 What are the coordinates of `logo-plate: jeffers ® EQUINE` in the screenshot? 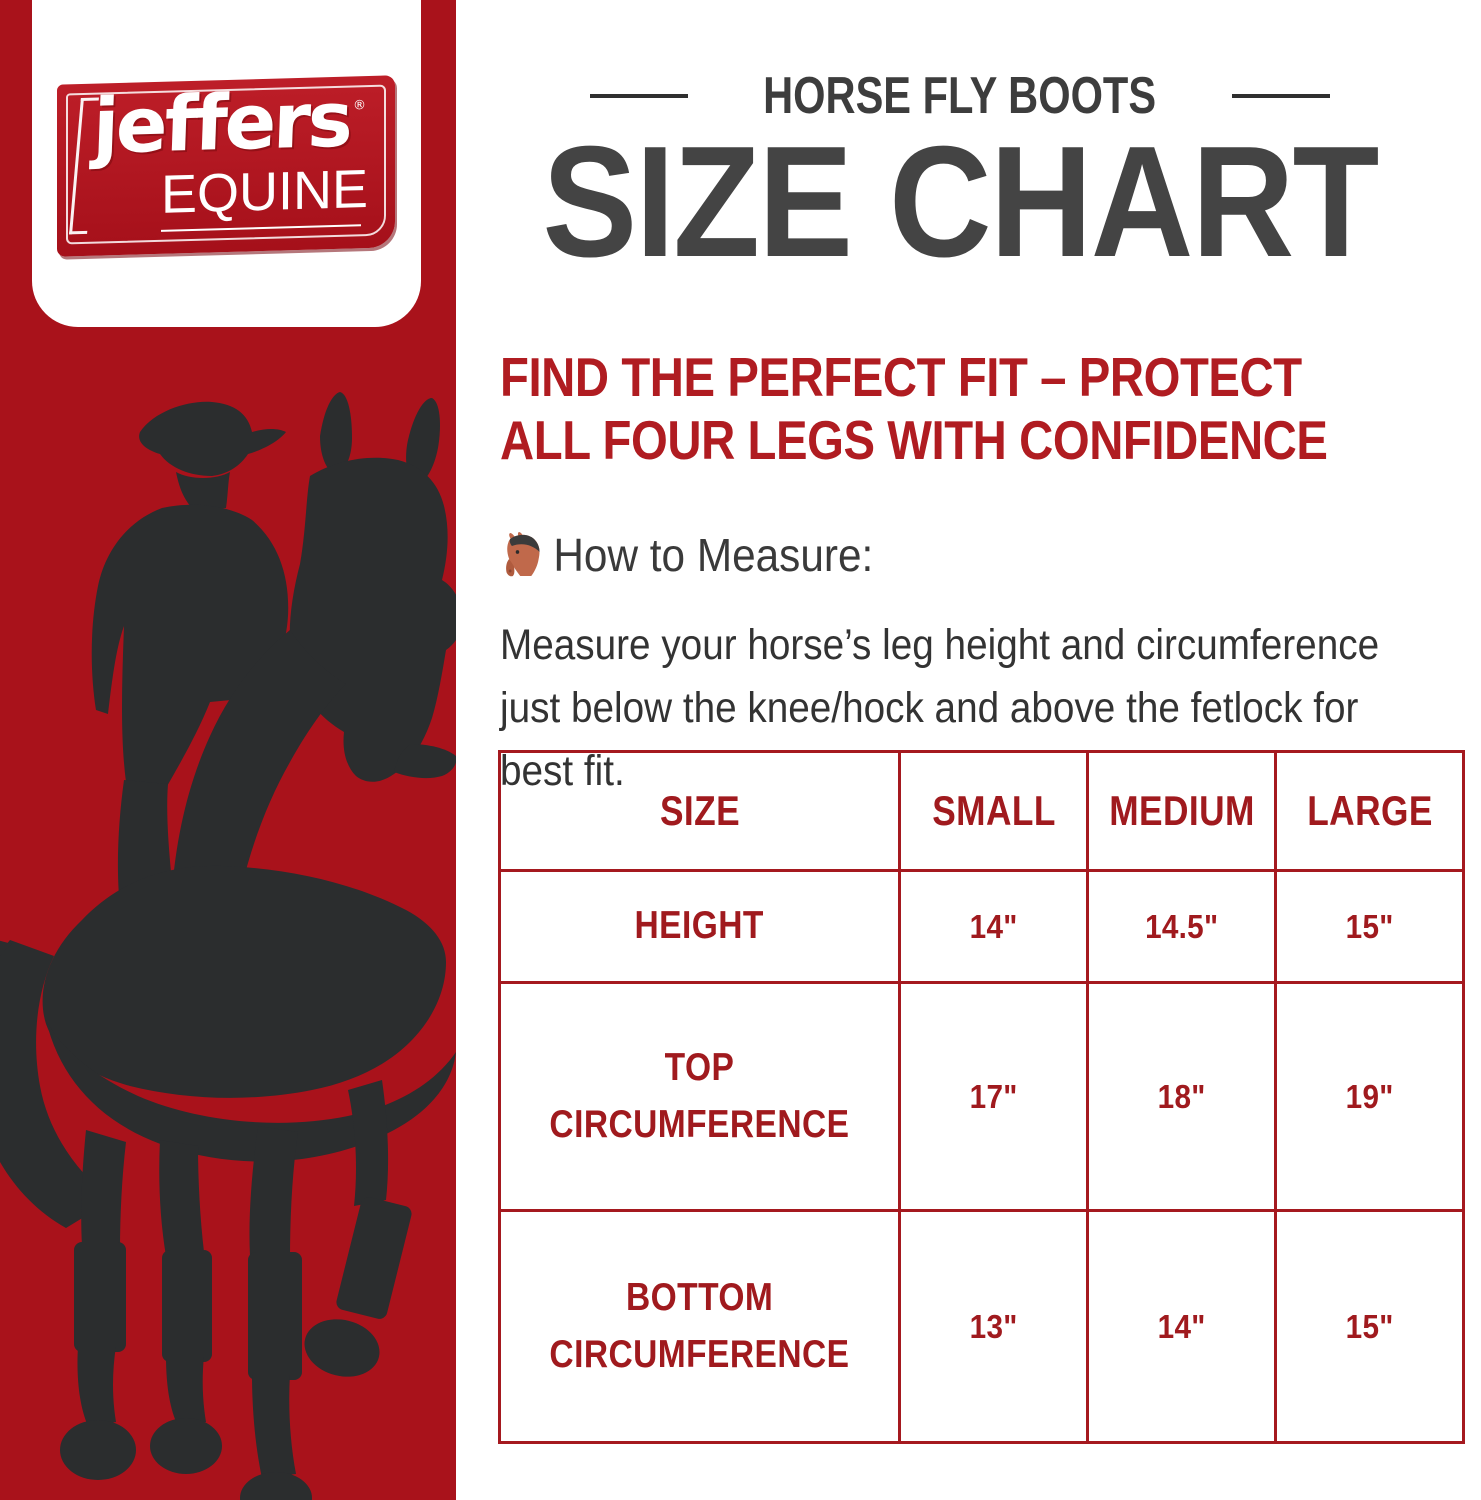 It's located at (226, 163).